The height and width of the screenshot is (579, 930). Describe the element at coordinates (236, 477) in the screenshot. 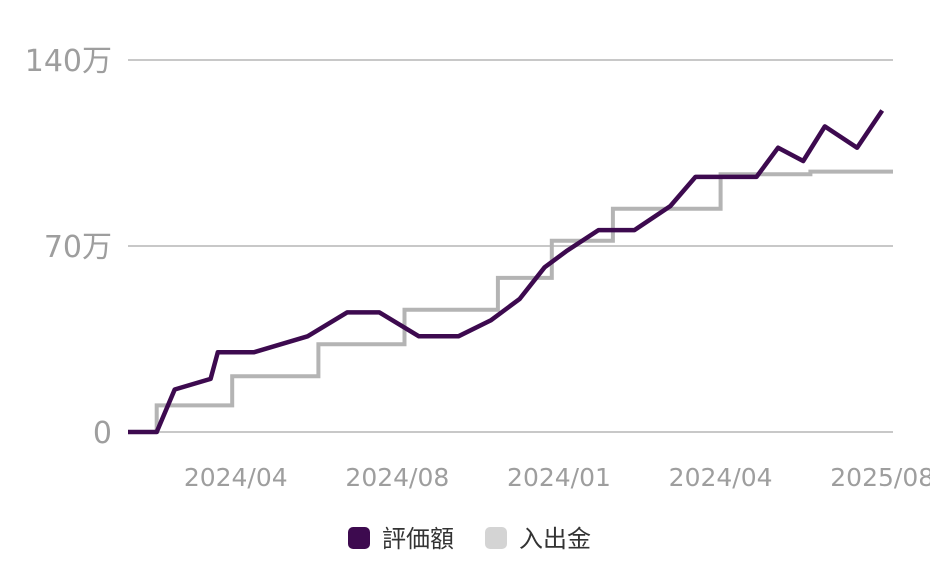

I see `x-tick-label-0: 2024/04` at that location.